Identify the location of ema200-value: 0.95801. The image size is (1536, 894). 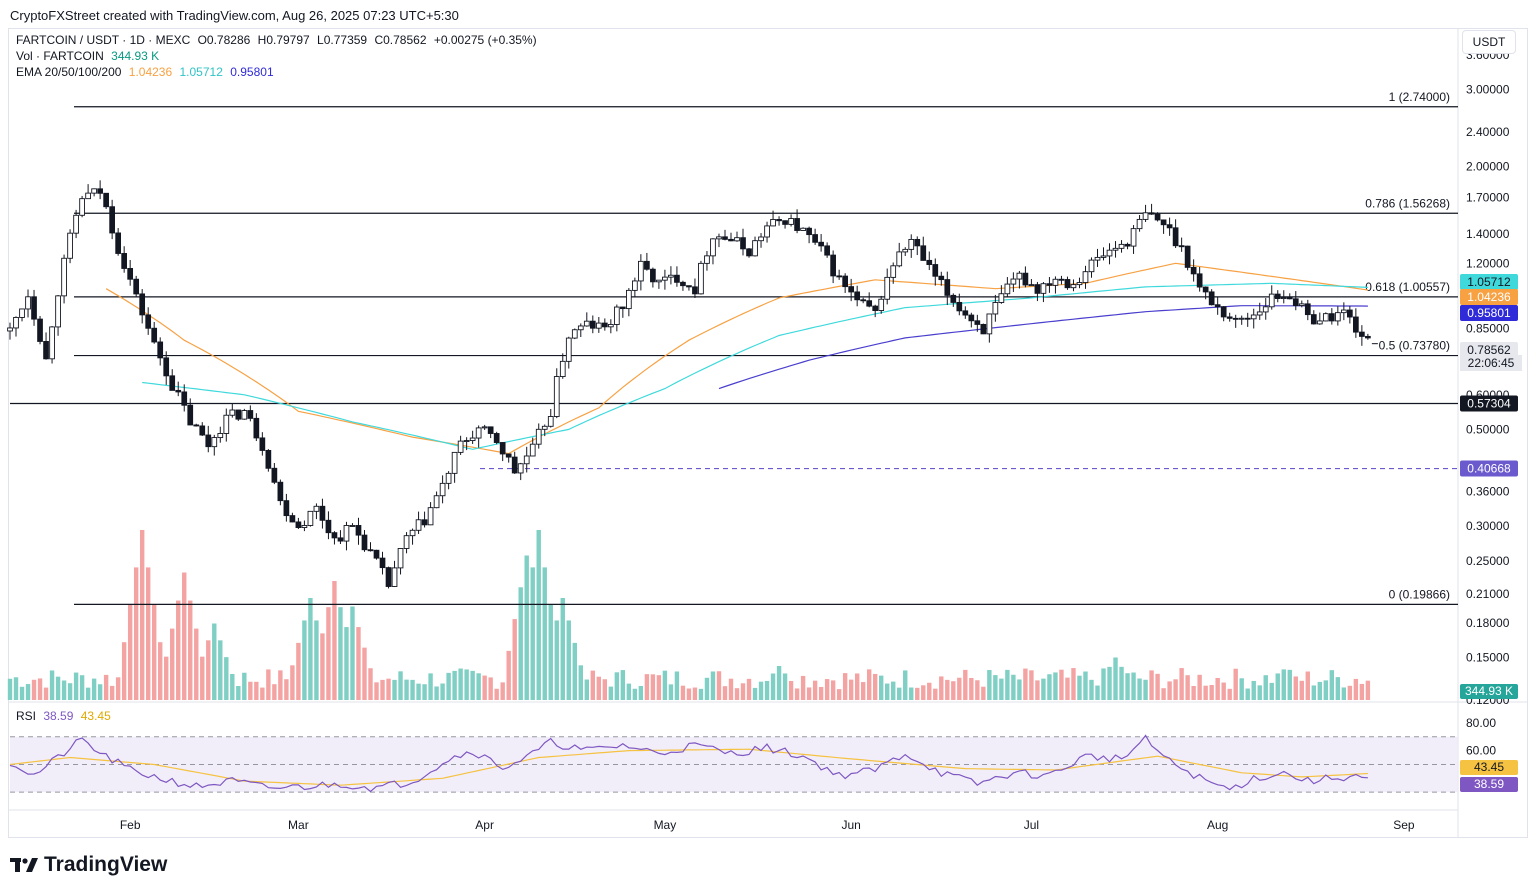
(252, 72).